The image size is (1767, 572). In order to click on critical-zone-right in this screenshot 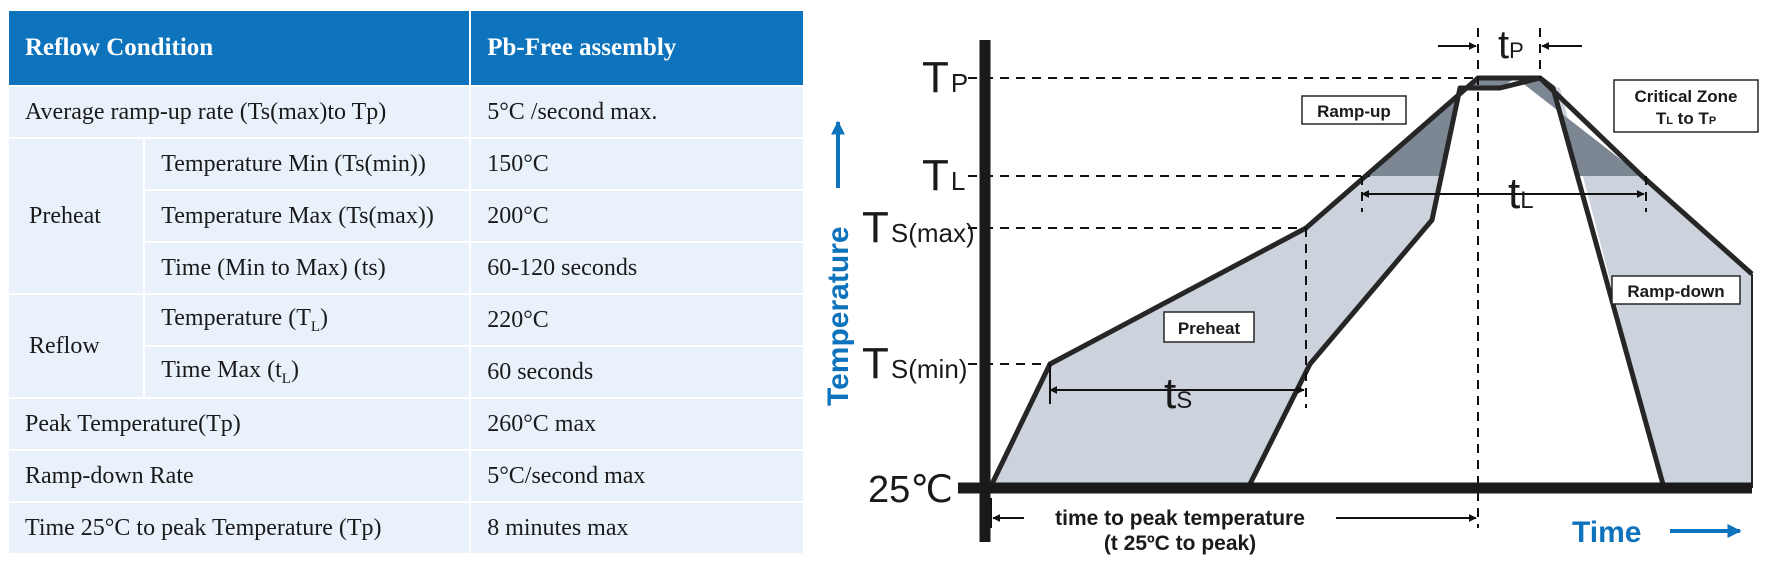, I will do `click(1579, 127)`.